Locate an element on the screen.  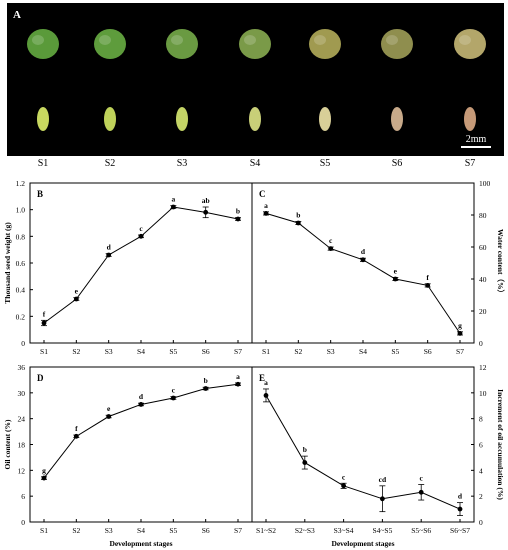
seed-row is located at coordinates (256, 119).